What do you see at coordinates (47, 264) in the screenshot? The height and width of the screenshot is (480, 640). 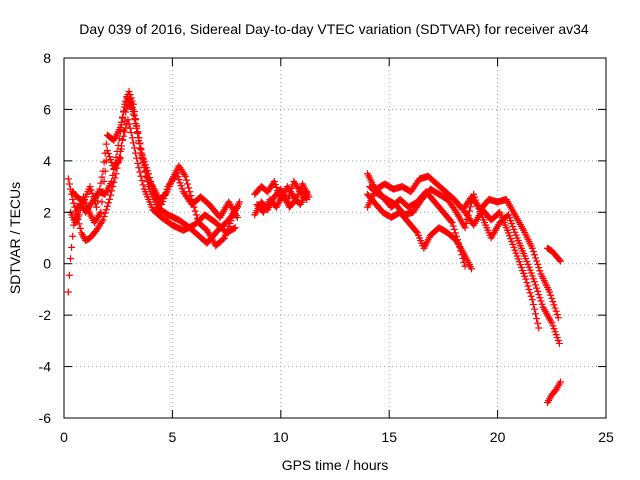 I see `y-tick-label: 0` at bounding box center [47, 264].